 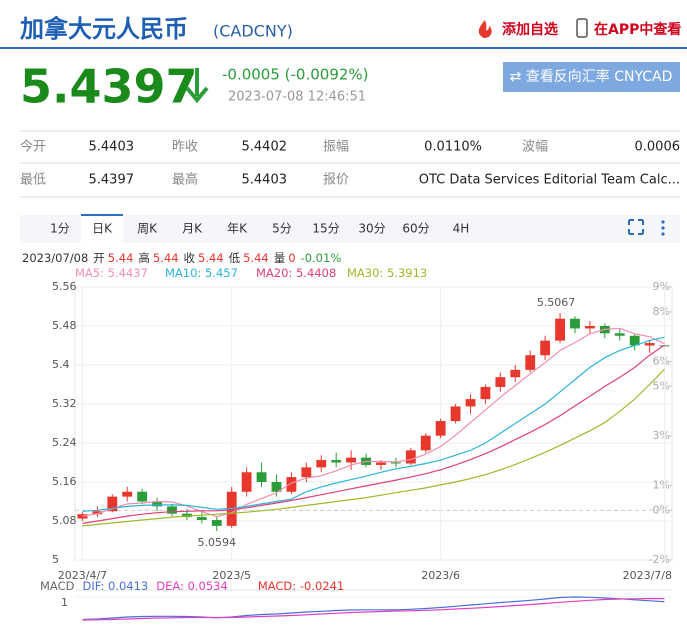 What do you see at coordinates (659, 559) in the screenshot?
I see `y2-tick-label: -2%` at bounding box center [659, 559].